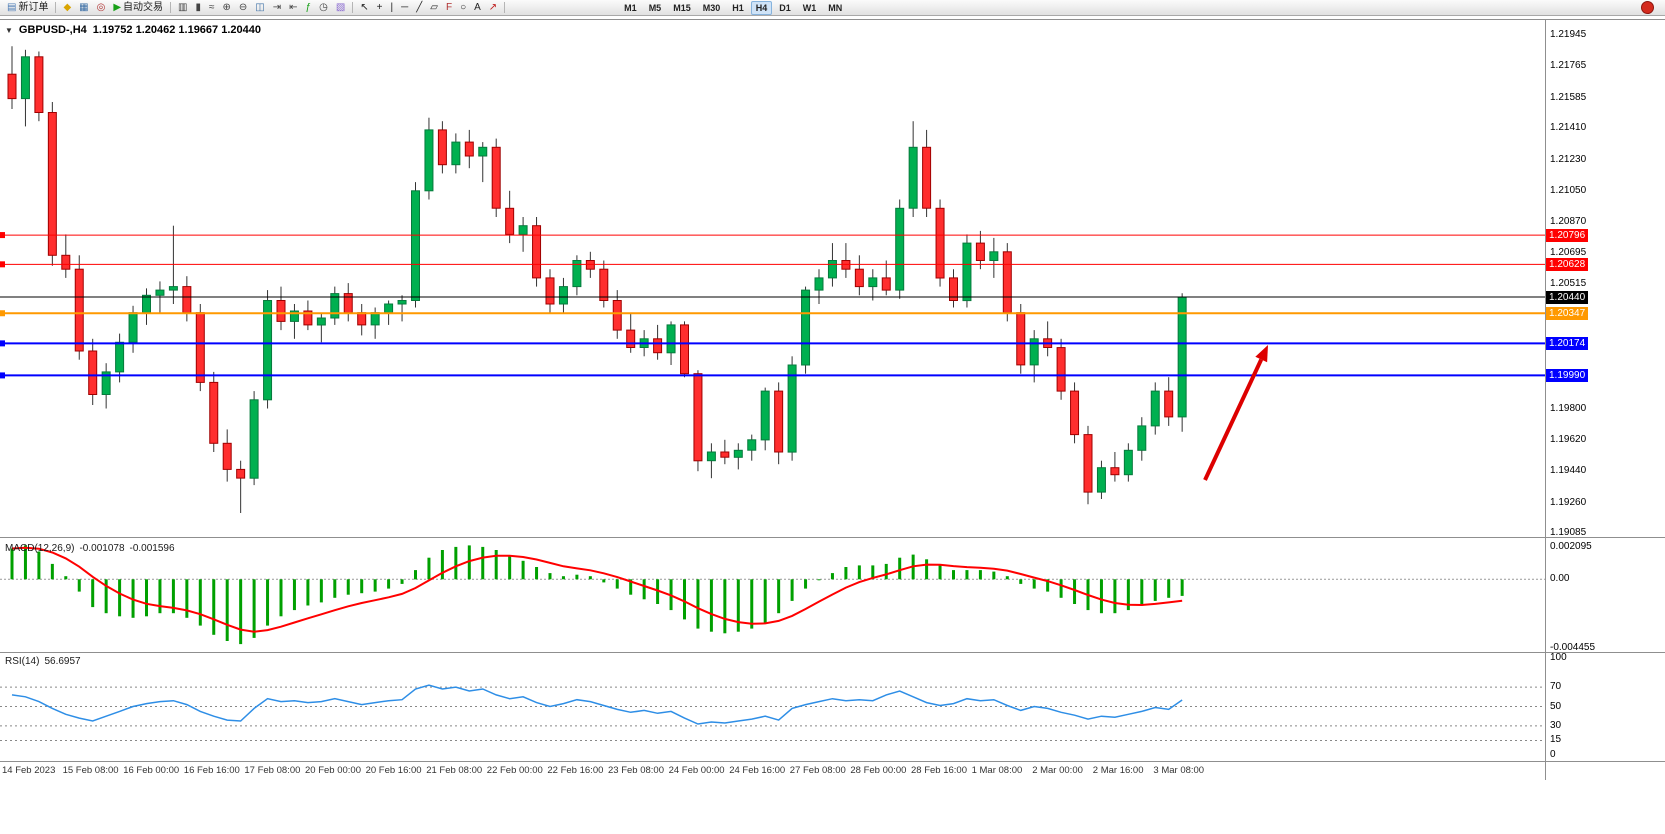 Image resolution: width=1665 pixels, height=834 pixels. Describe the element at coordinates (392, 8) in the screenshot. I see `vertical-line-button: |` at that location.